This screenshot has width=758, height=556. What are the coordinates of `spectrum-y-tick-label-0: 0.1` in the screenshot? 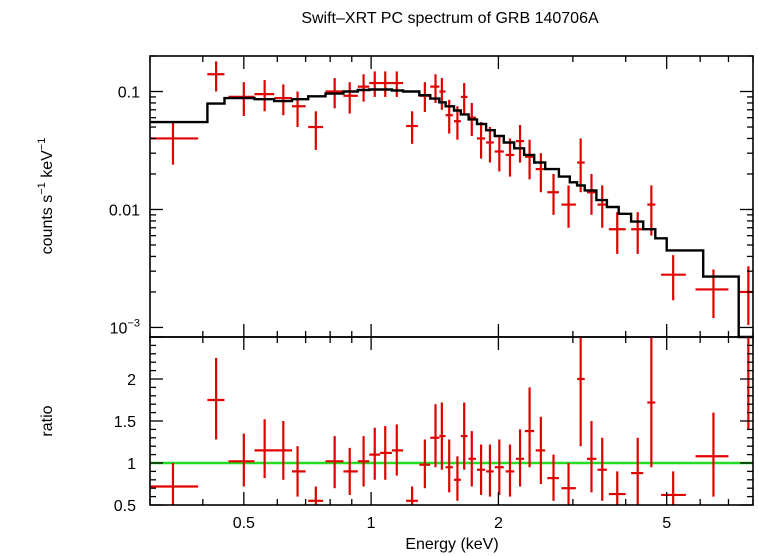 It's located at (129, 93).